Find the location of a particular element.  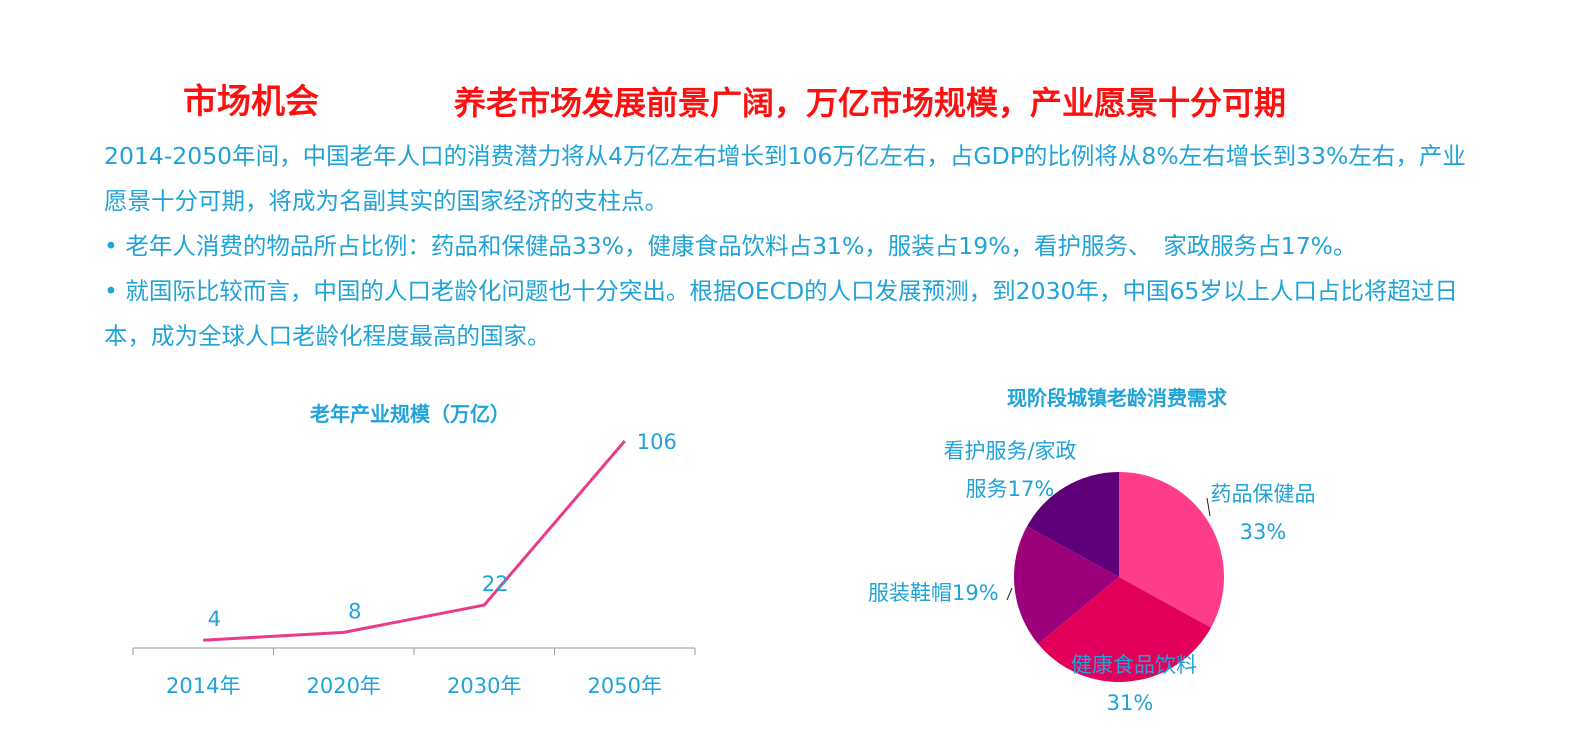

data-label: 8 is located at coordinates (354, 611).